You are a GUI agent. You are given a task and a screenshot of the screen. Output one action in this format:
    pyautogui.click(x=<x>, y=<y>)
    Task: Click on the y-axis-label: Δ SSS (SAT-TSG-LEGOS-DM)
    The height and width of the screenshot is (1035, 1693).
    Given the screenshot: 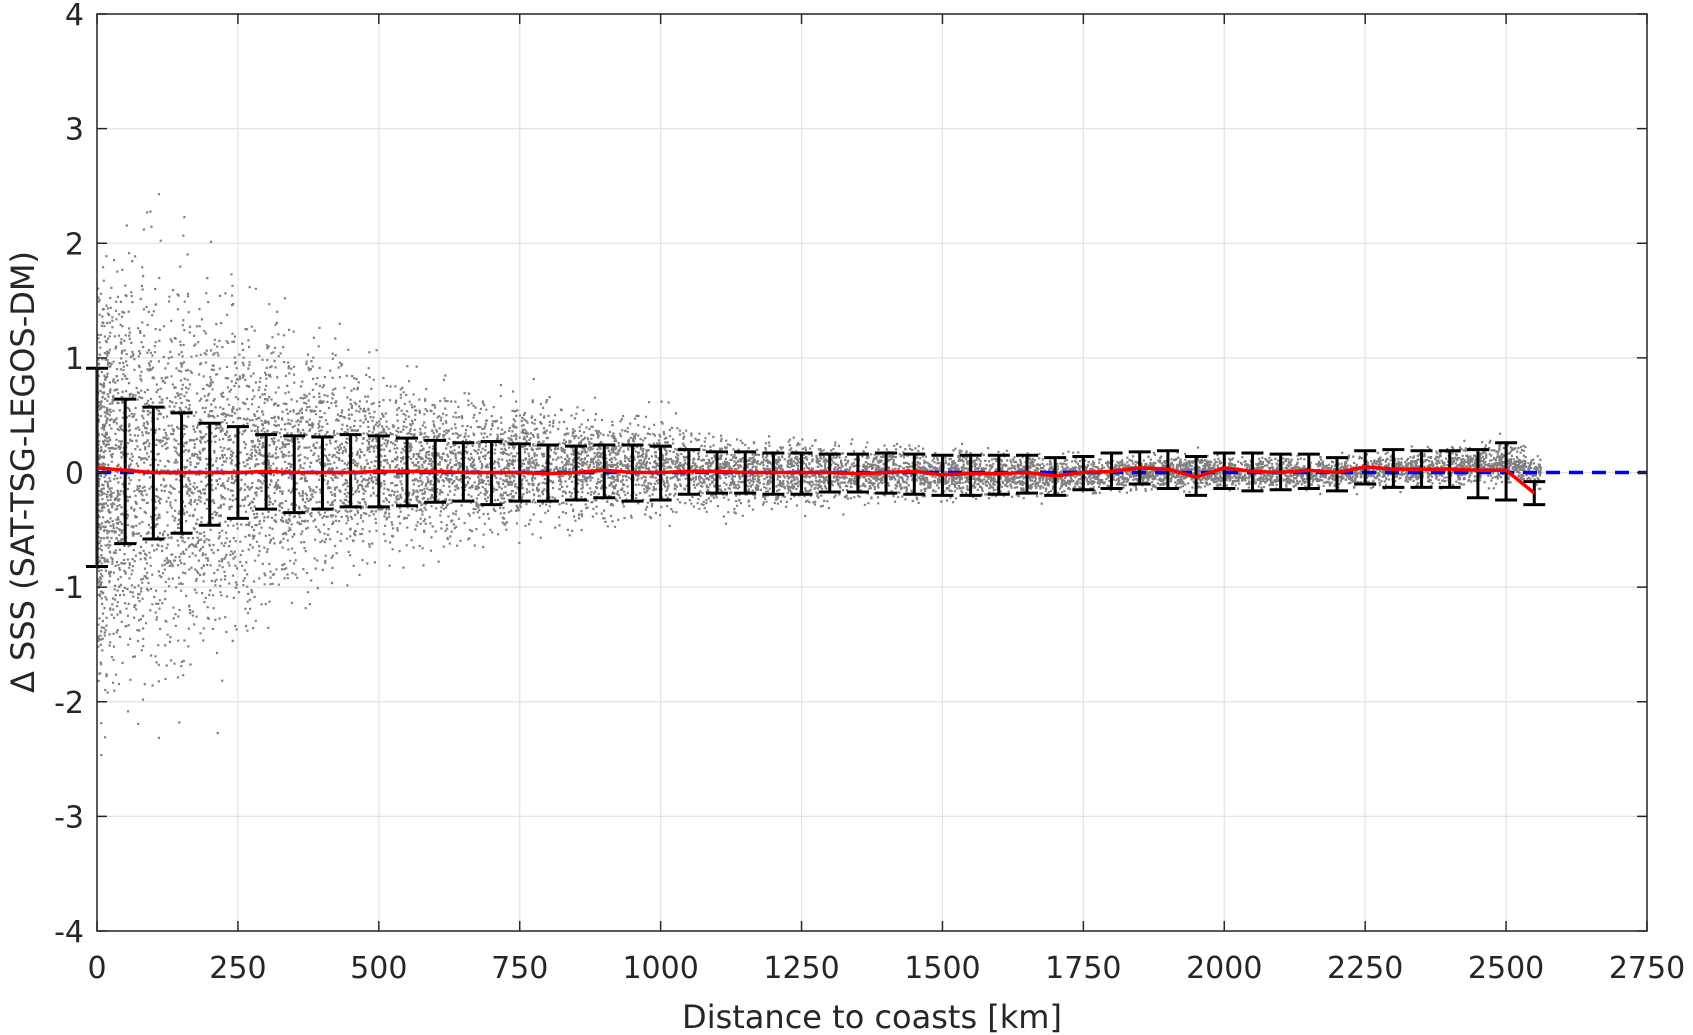 What is the action you would take?
    pyautogui.click(x=23, y=472)
    